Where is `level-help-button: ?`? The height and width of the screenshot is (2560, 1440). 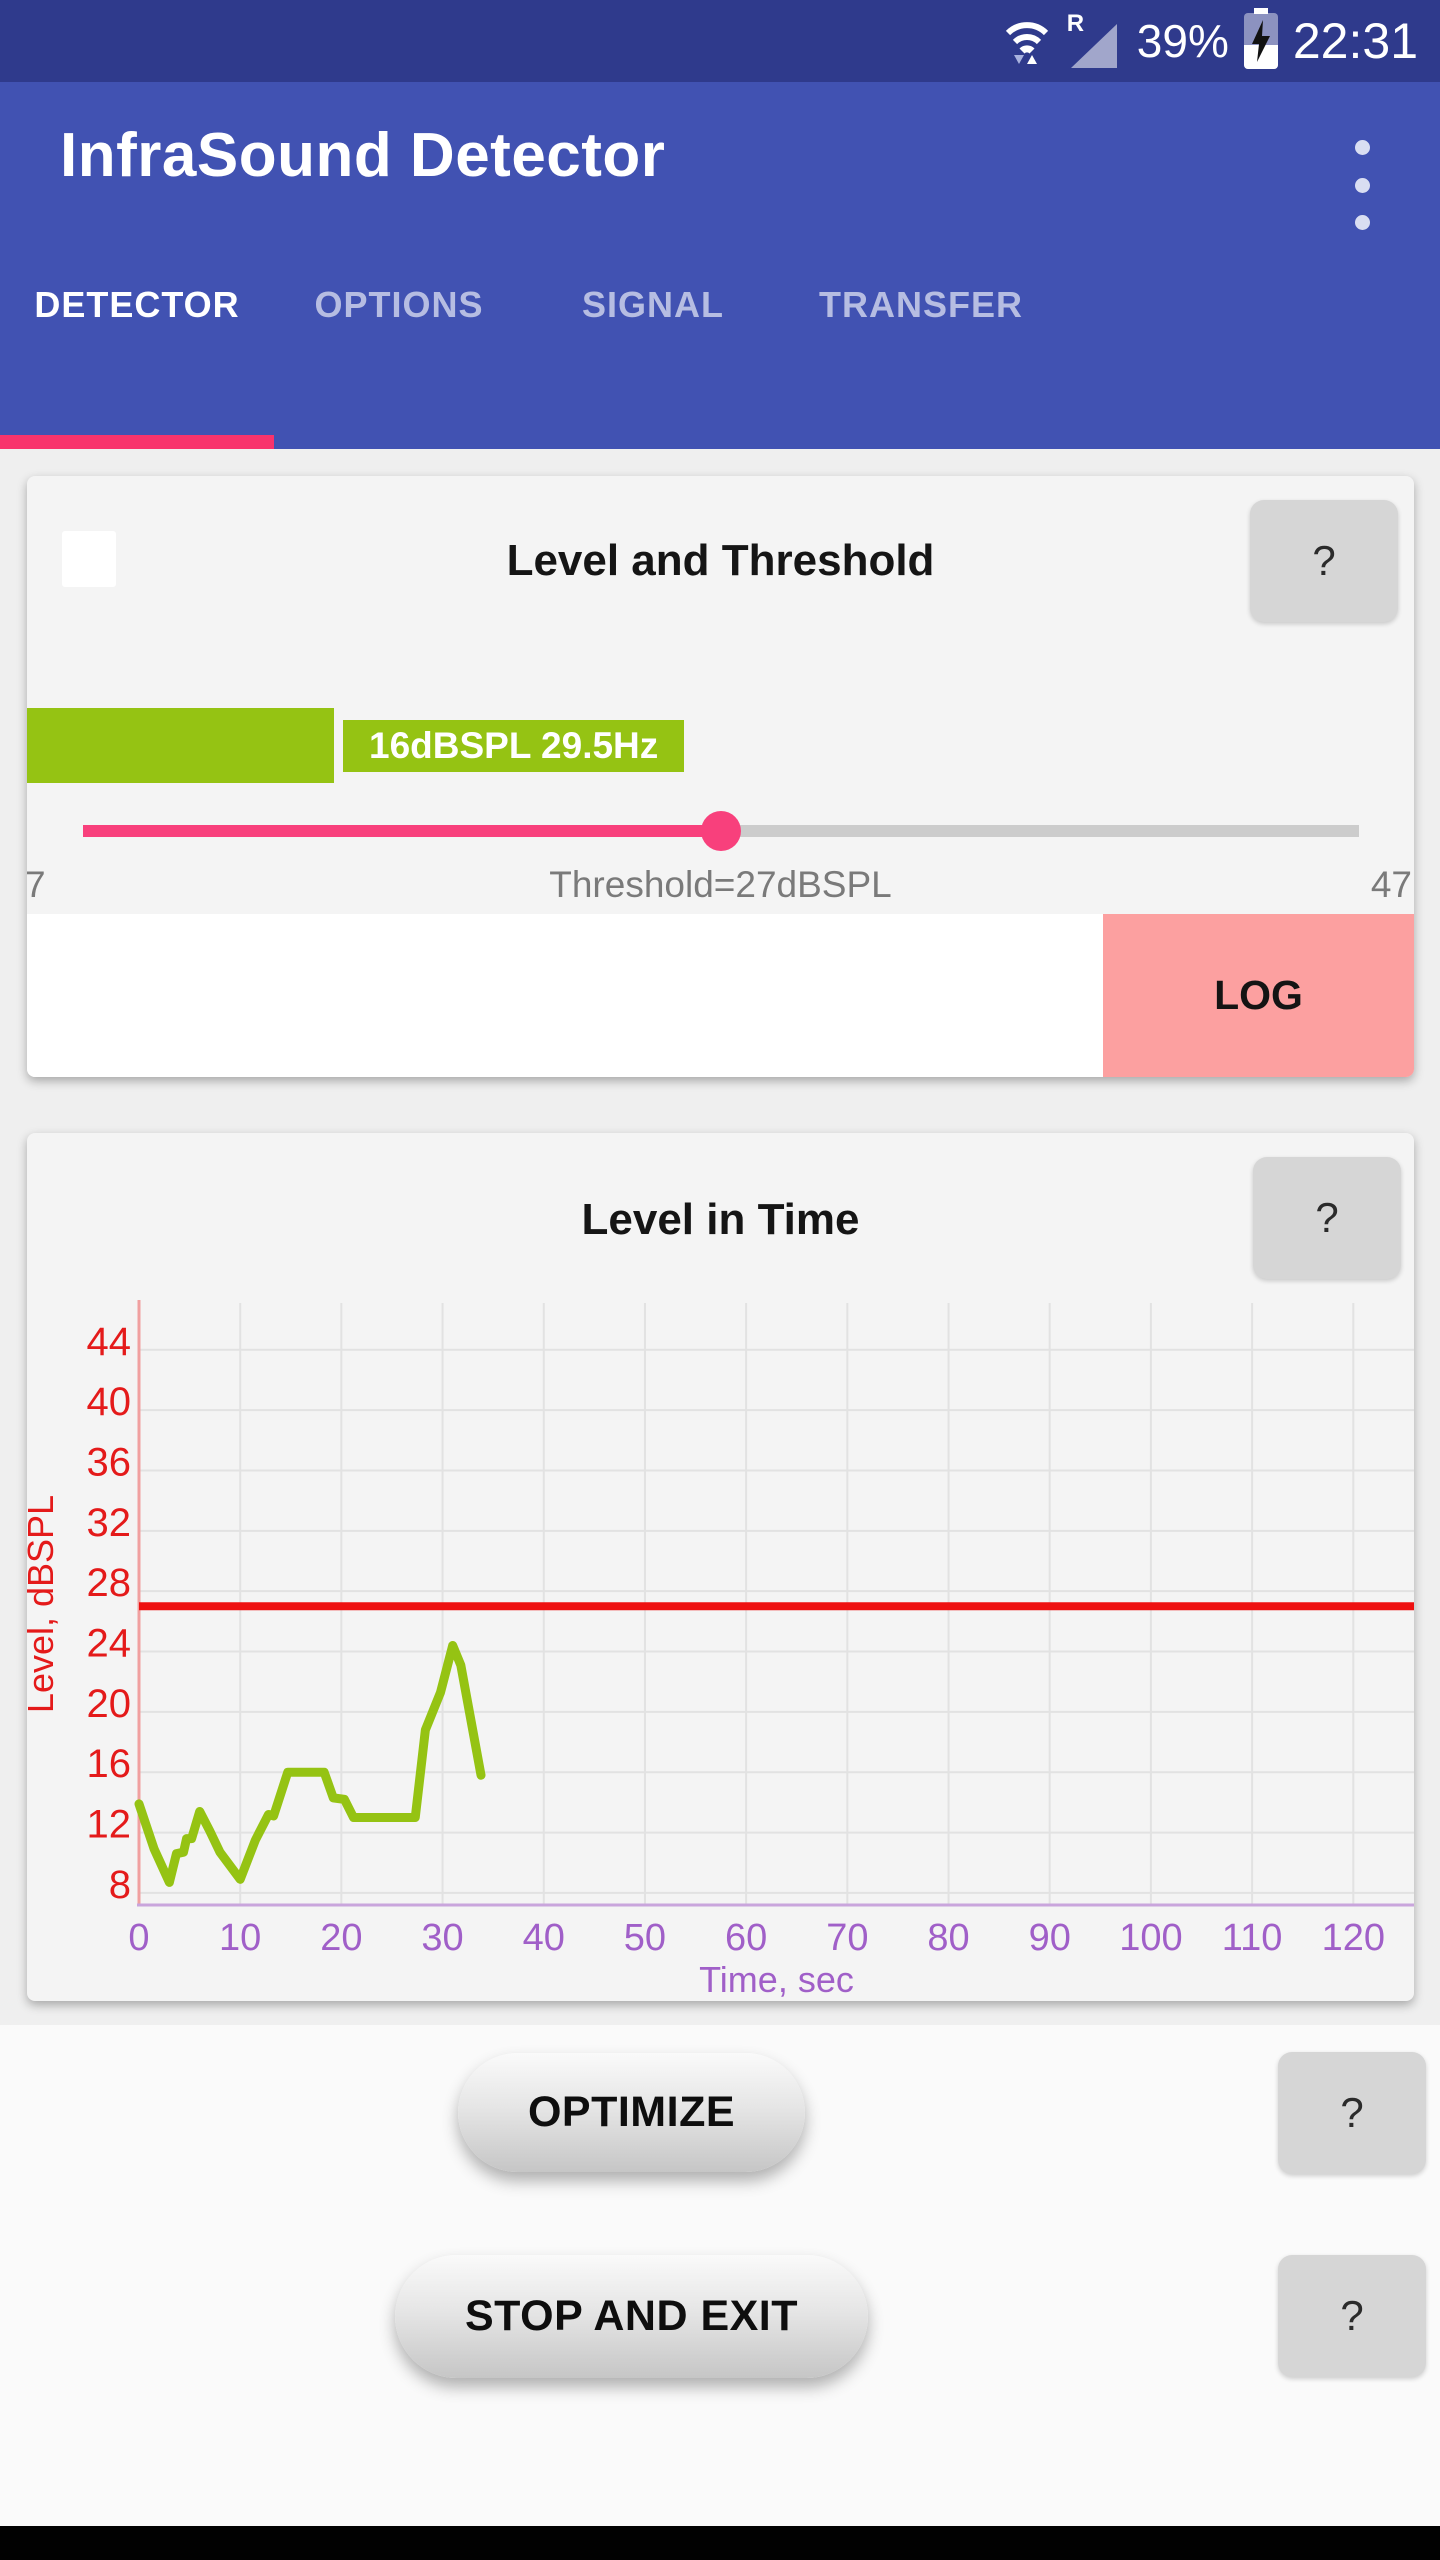
level-help-button: ? is located at coordinates (1324, 561).